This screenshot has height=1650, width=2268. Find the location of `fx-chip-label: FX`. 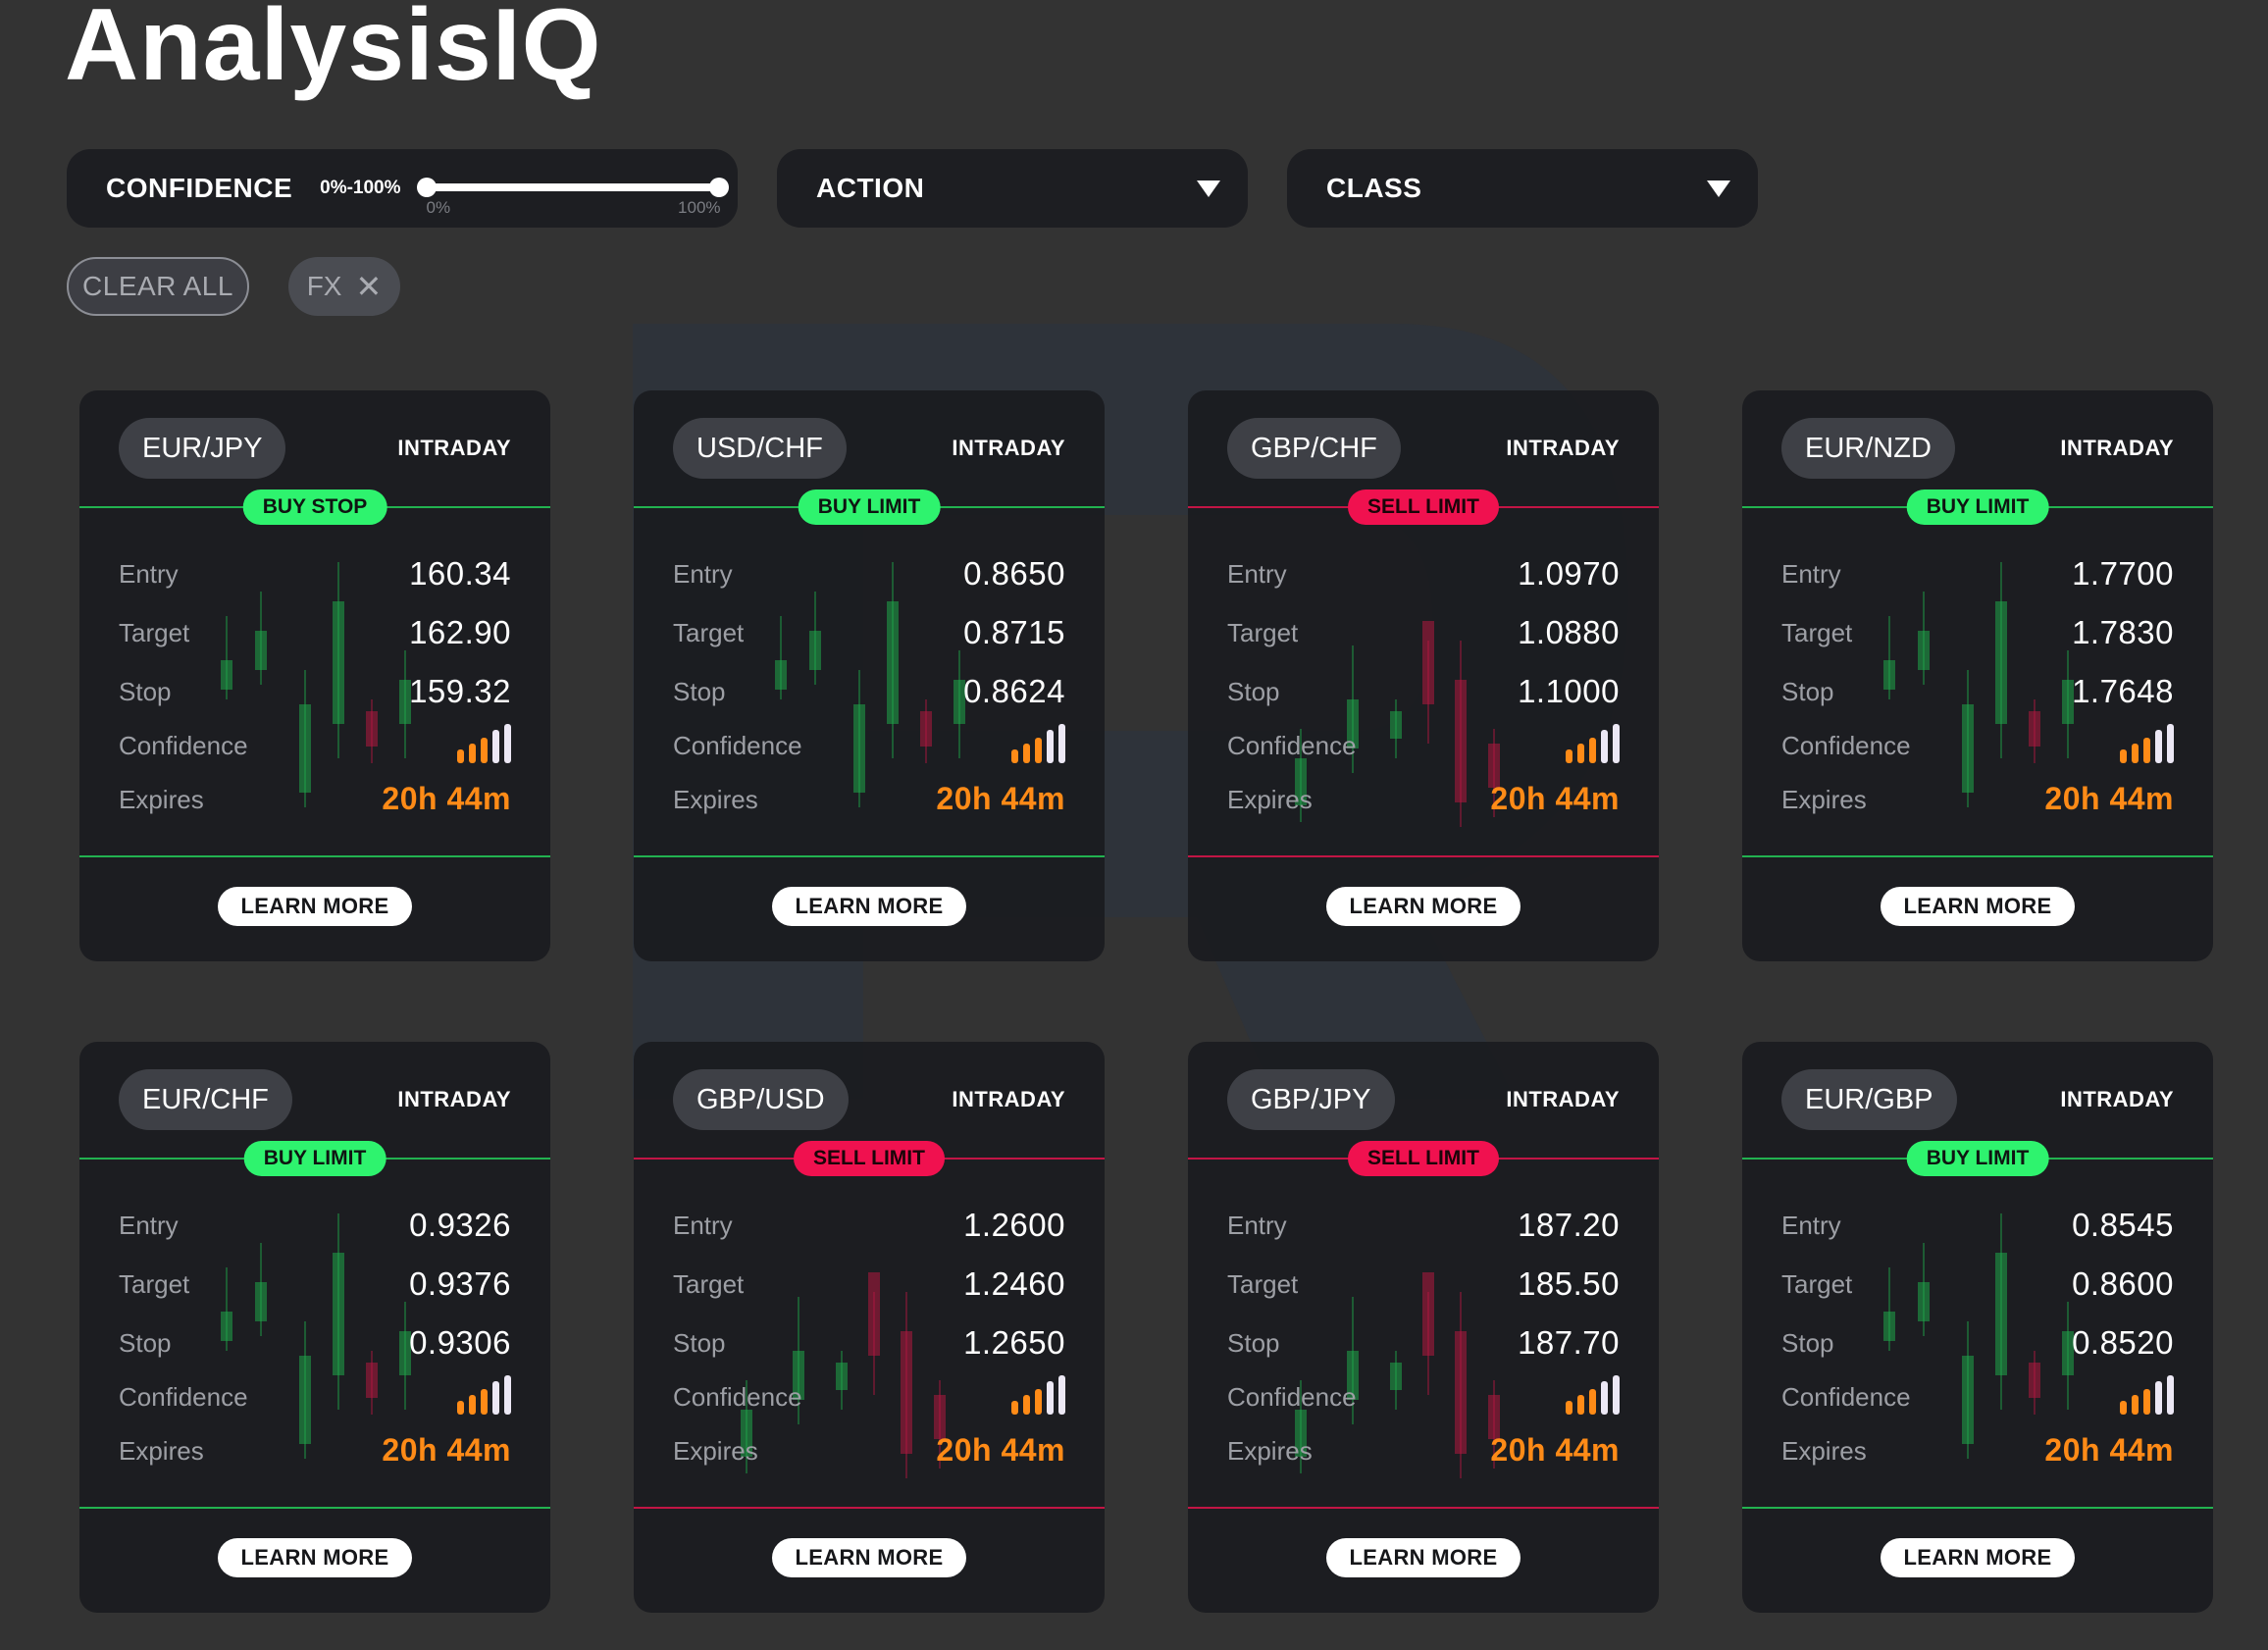

fx-chip-label: FX is located at coordinates (324, 286).